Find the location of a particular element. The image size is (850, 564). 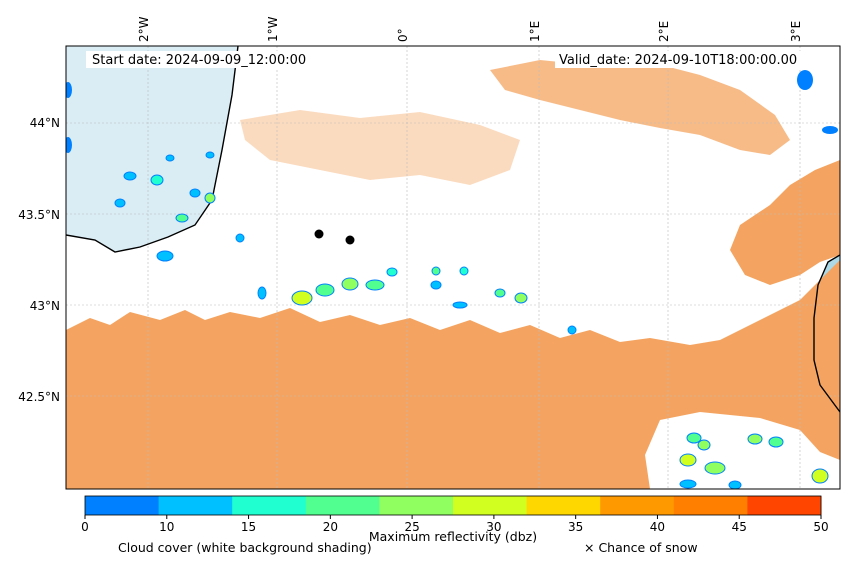

start-date-label: Start date: 2024-09-09_12:00:00 is located at coordinates (199, 60).